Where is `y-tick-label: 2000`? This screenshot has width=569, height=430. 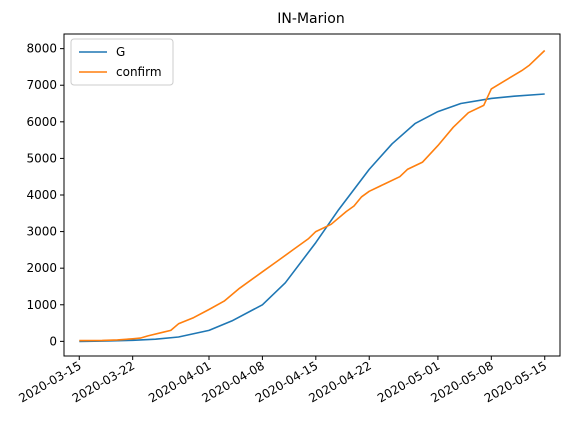 y-tick-label: 2000 is located at coordinates (41, 268).